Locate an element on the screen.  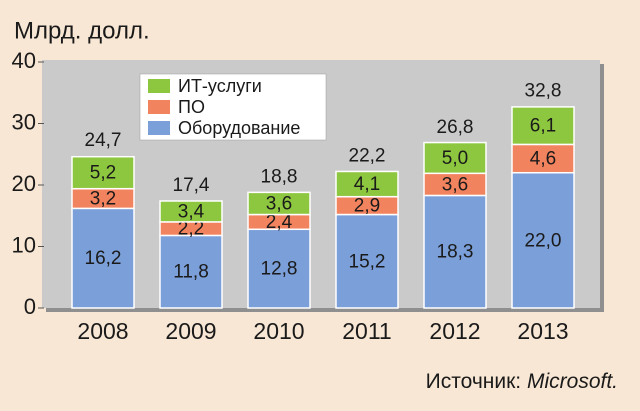
x-tick-label: 2011 is located at coordinates (366, 331).